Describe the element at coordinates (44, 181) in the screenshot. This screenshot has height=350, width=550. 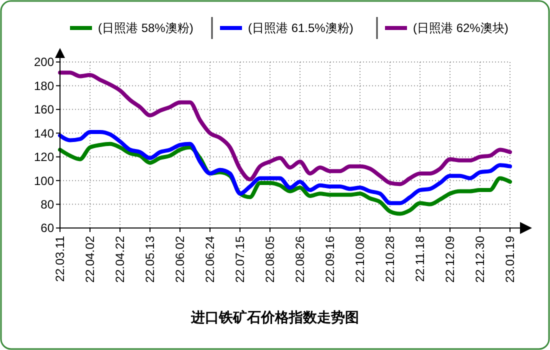
I see `y-tick-label: 100` at that location.